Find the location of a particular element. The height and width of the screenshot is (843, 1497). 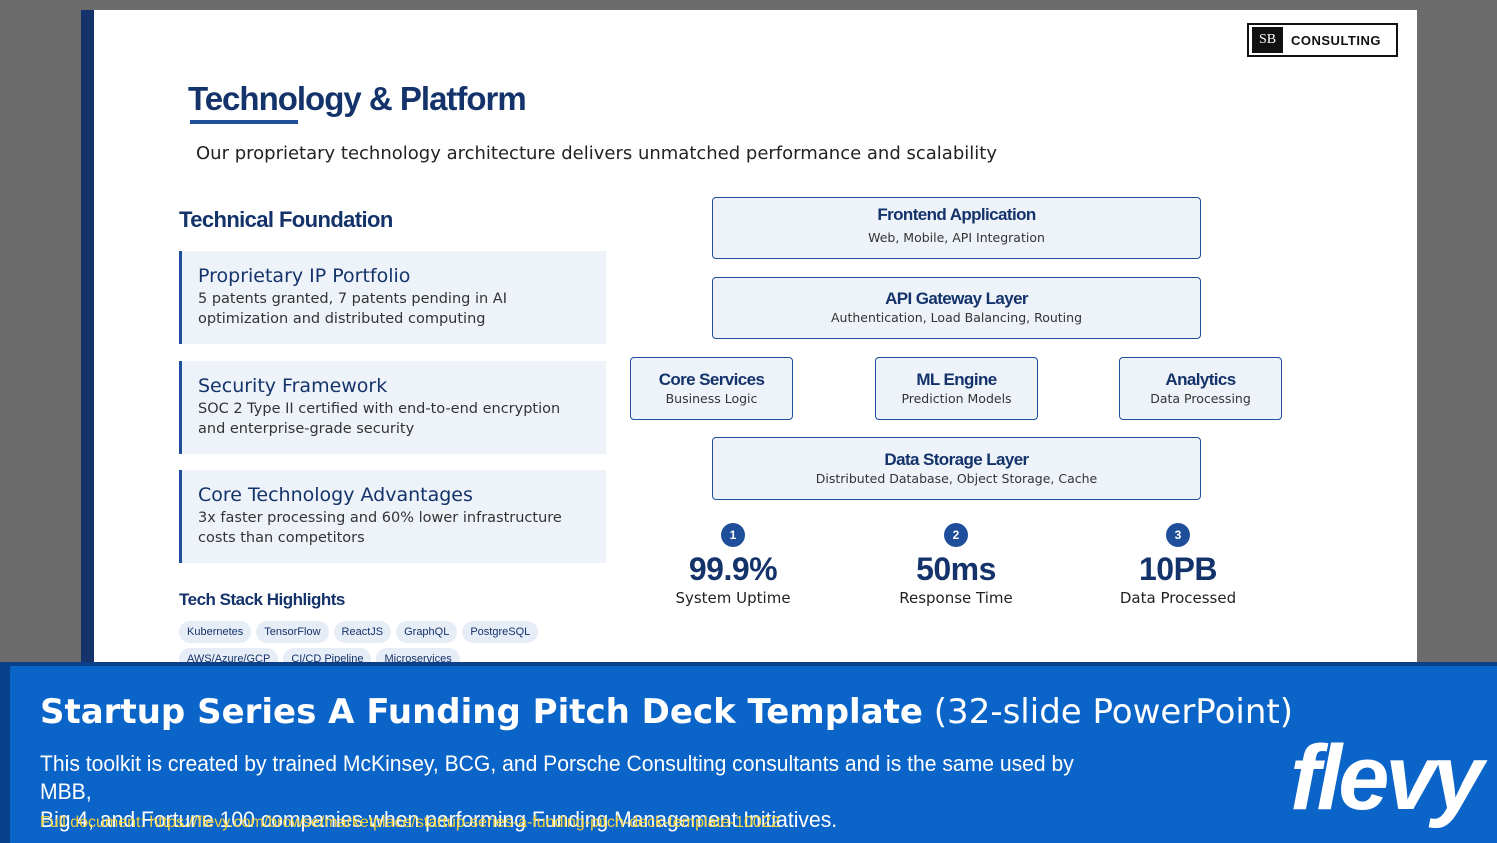

box-sub: Business Logic is located at coordinates (711, 398).